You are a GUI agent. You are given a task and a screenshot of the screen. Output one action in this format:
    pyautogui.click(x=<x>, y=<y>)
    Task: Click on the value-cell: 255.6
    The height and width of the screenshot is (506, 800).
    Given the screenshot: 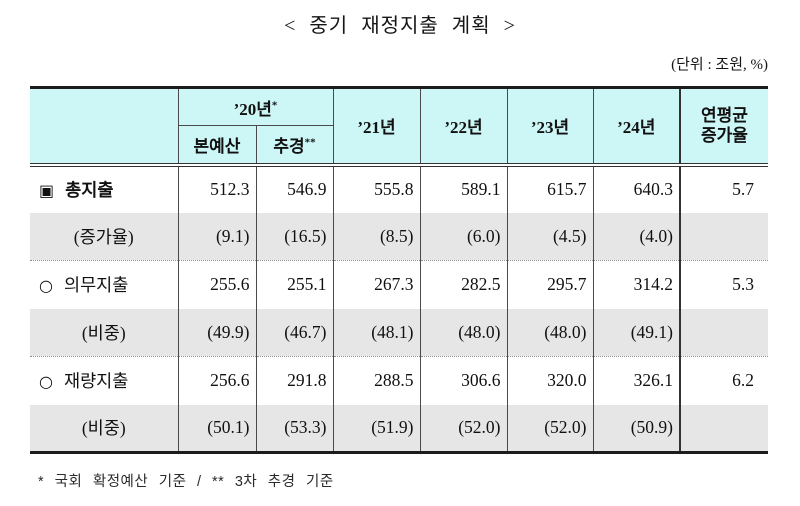 What is the action you would take?
    pyautogui.click(x=217, y=284)
    